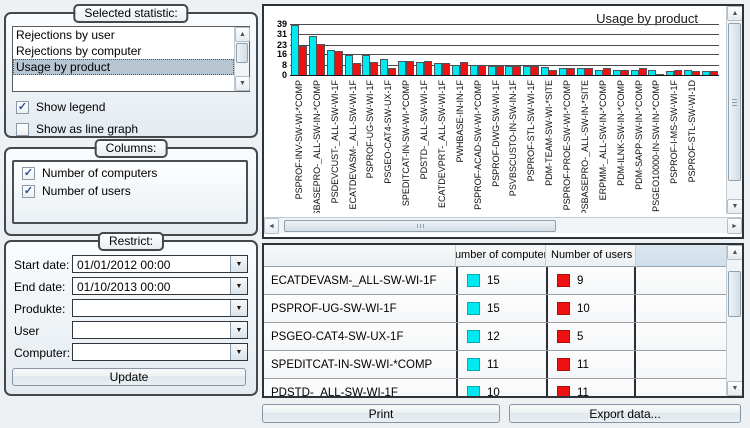 The width and height of the screenshot is (750, 428). What do you see at coordinates (495, 337) in the screenshot?
I see `table-row: PSGEO-CAT4-SW-UX-1F 12 5` at bounding box center [495, 337].